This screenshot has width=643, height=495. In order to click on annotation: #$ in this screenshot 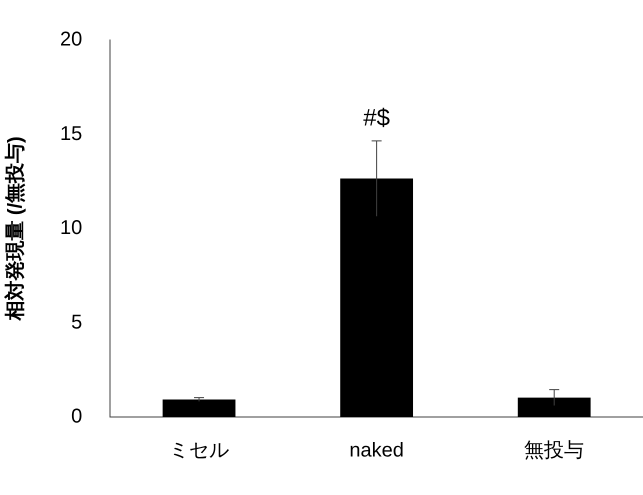, I will do `click(376, 118)`.